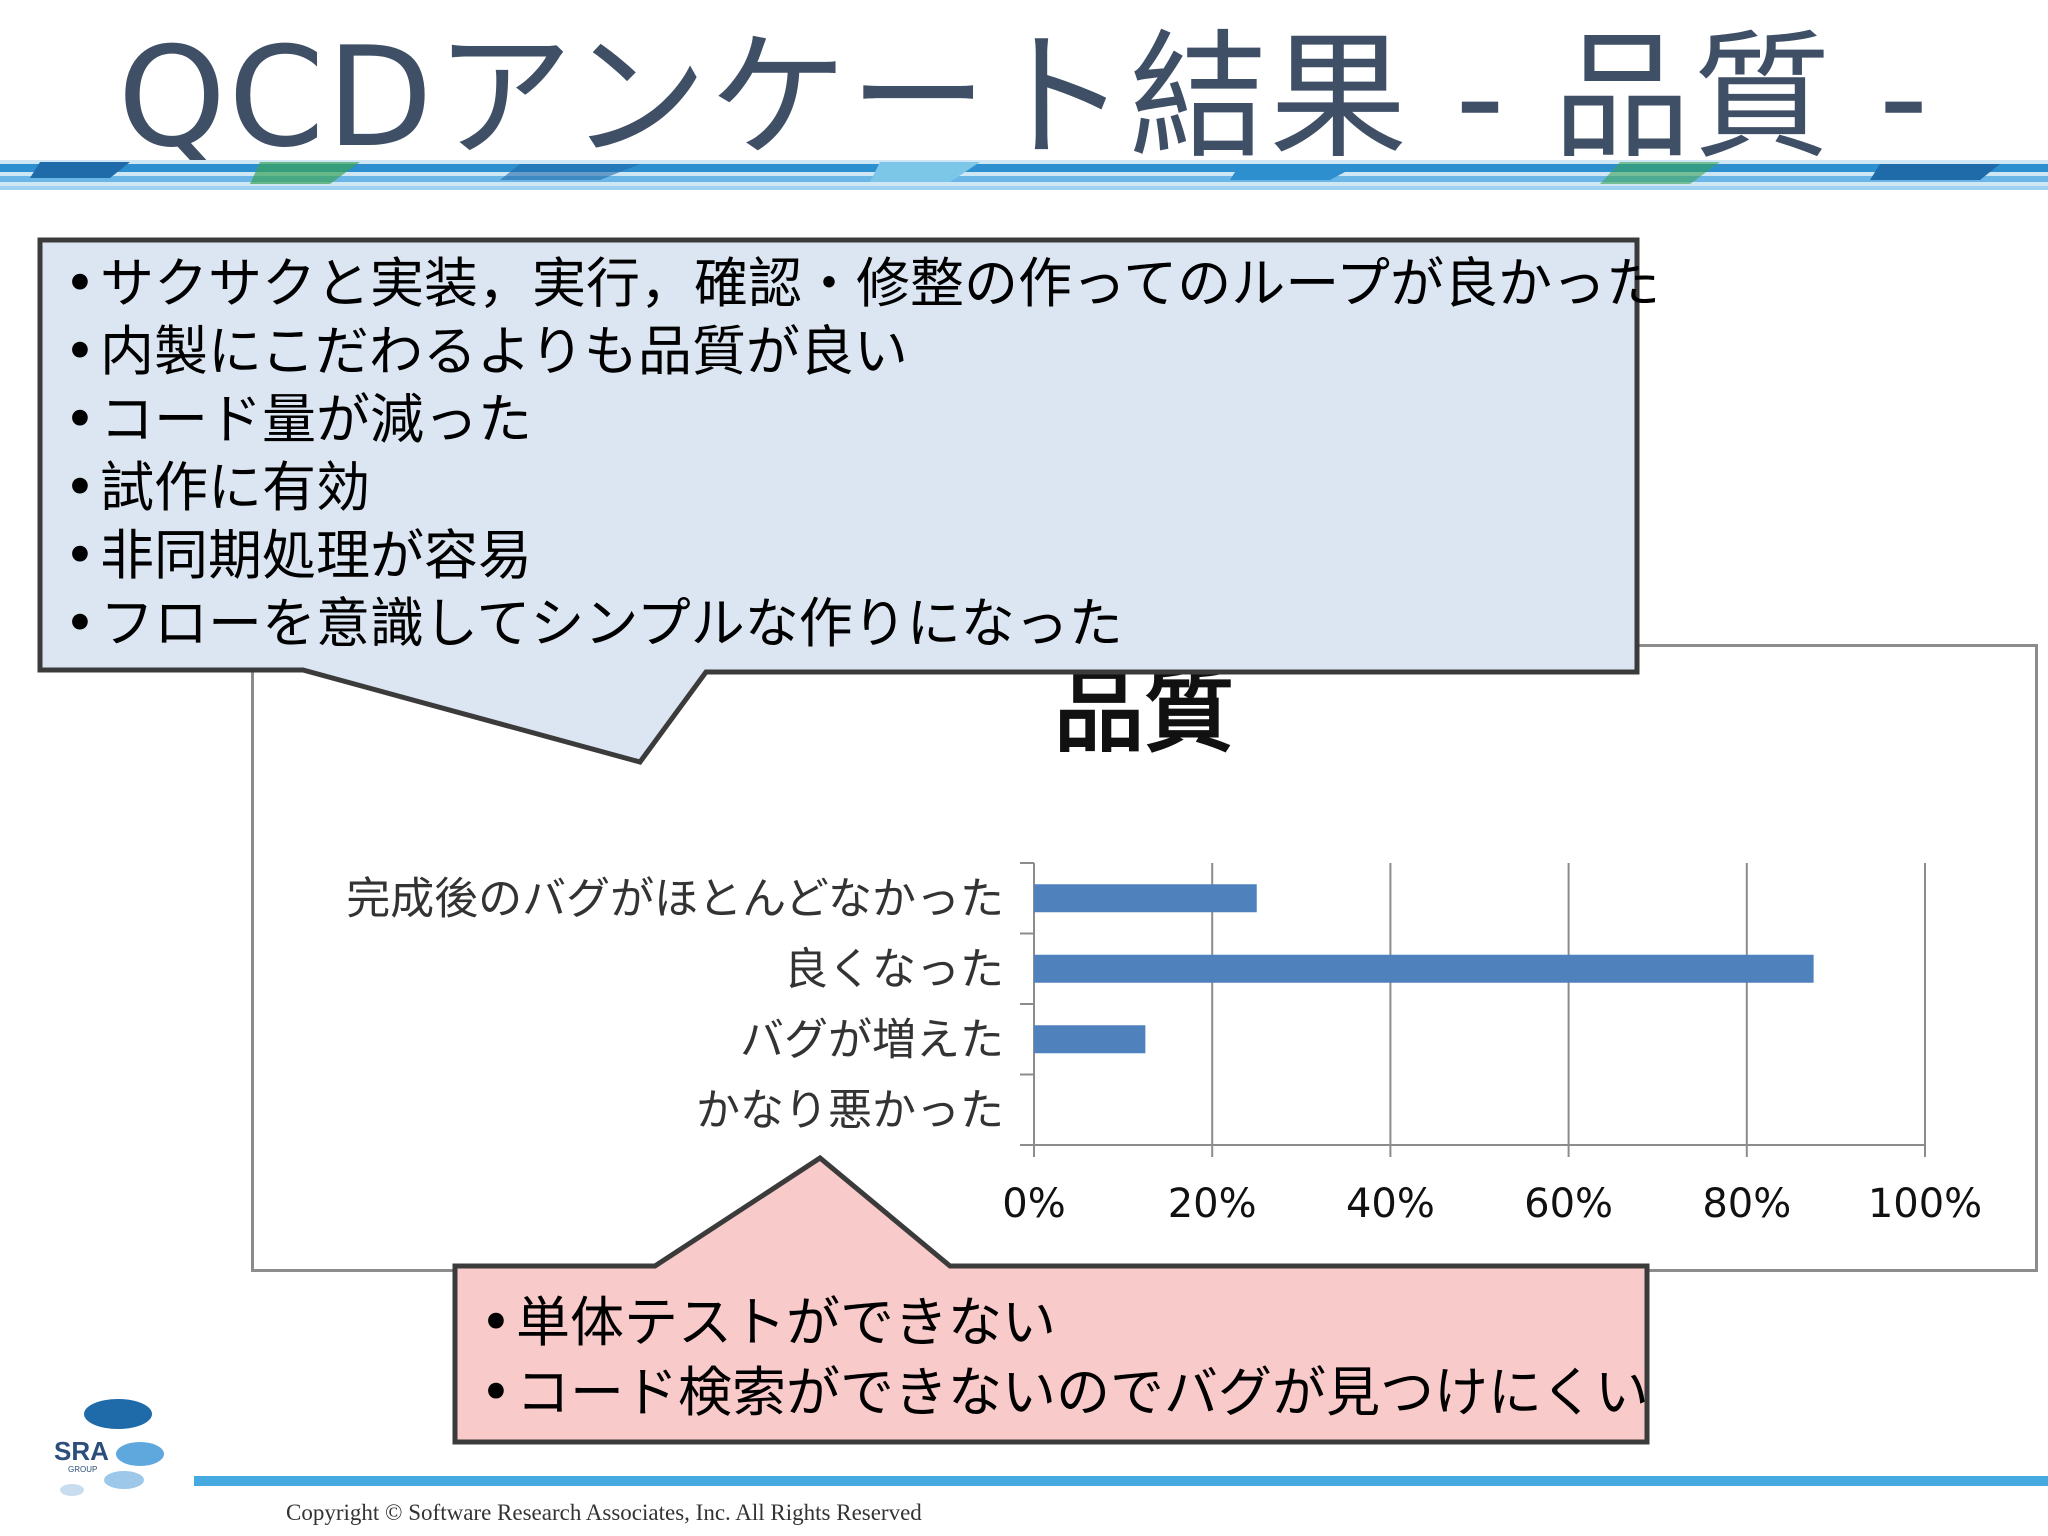 Image resolution: width=2048 pixels, height=1536 pixels. I want to click on x-tick-label: 60%, so click(1568, 1204).